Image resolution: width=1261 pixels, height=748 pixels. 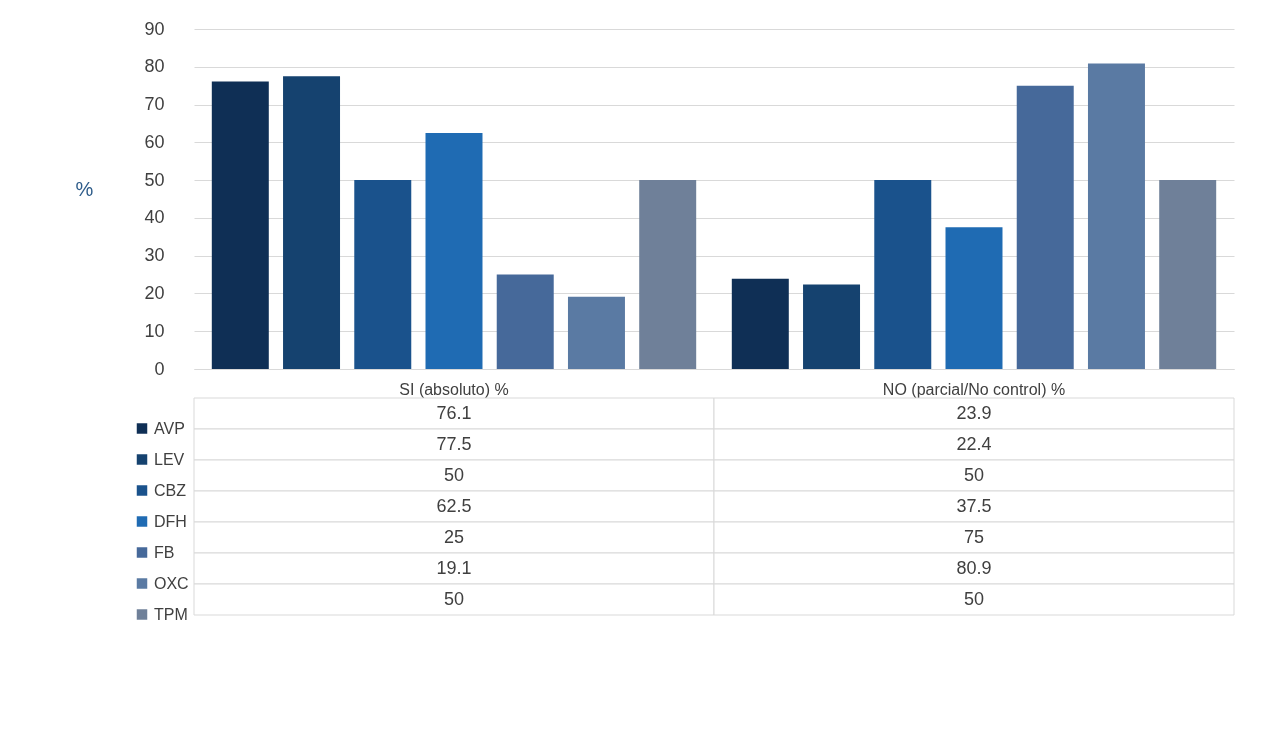 I want to click on legend-label: CBZ, so click(x=170, y=490).